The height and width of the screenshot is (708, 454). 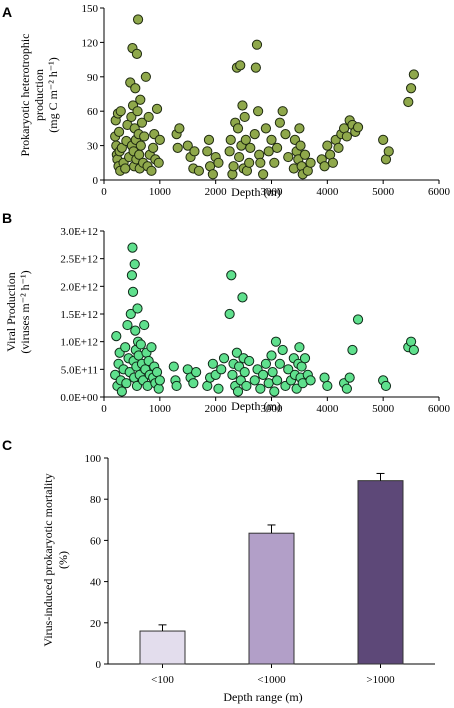 I want to click on panel-a-y-tick-label: 90, so click(x=93, y=78).